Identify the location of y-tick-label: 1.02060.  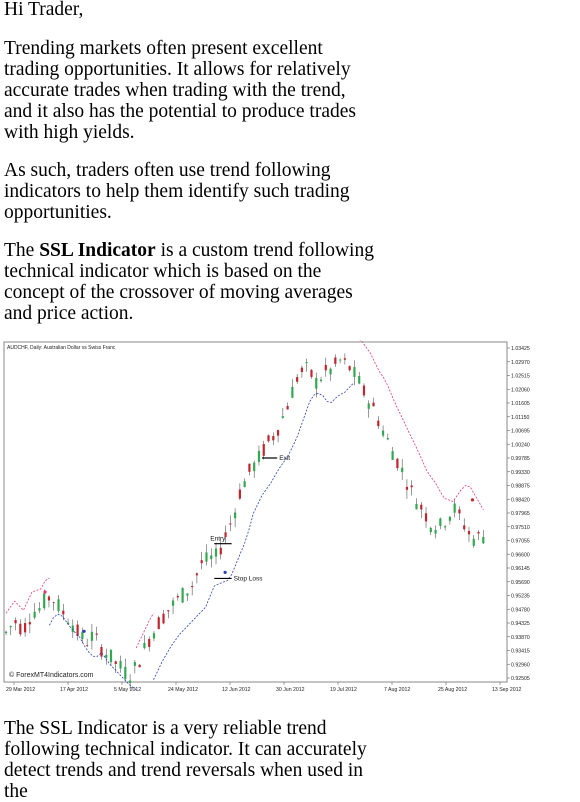
(520, 390).